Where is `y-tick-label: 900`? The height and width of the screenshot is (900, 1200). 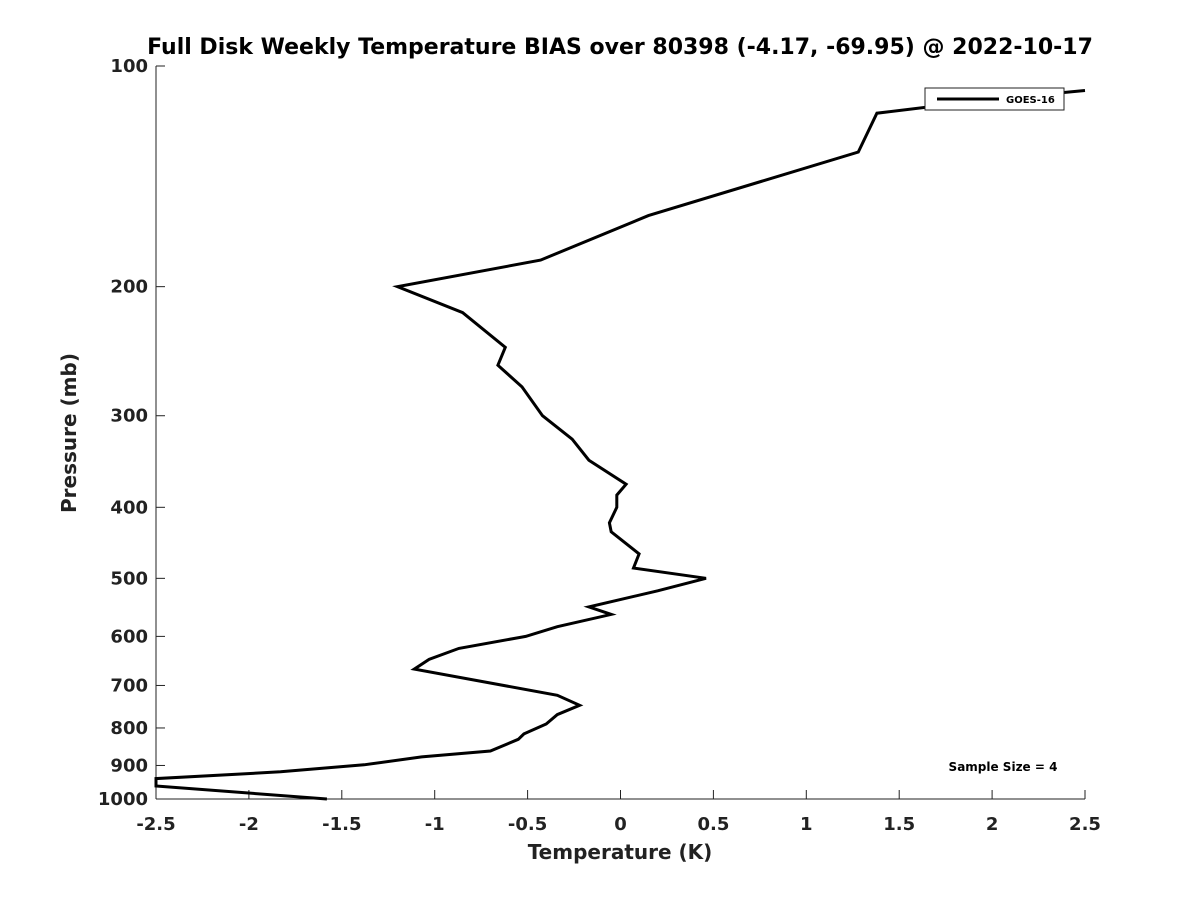
y-tick-label: 900 is located at coordinates (129, 765).